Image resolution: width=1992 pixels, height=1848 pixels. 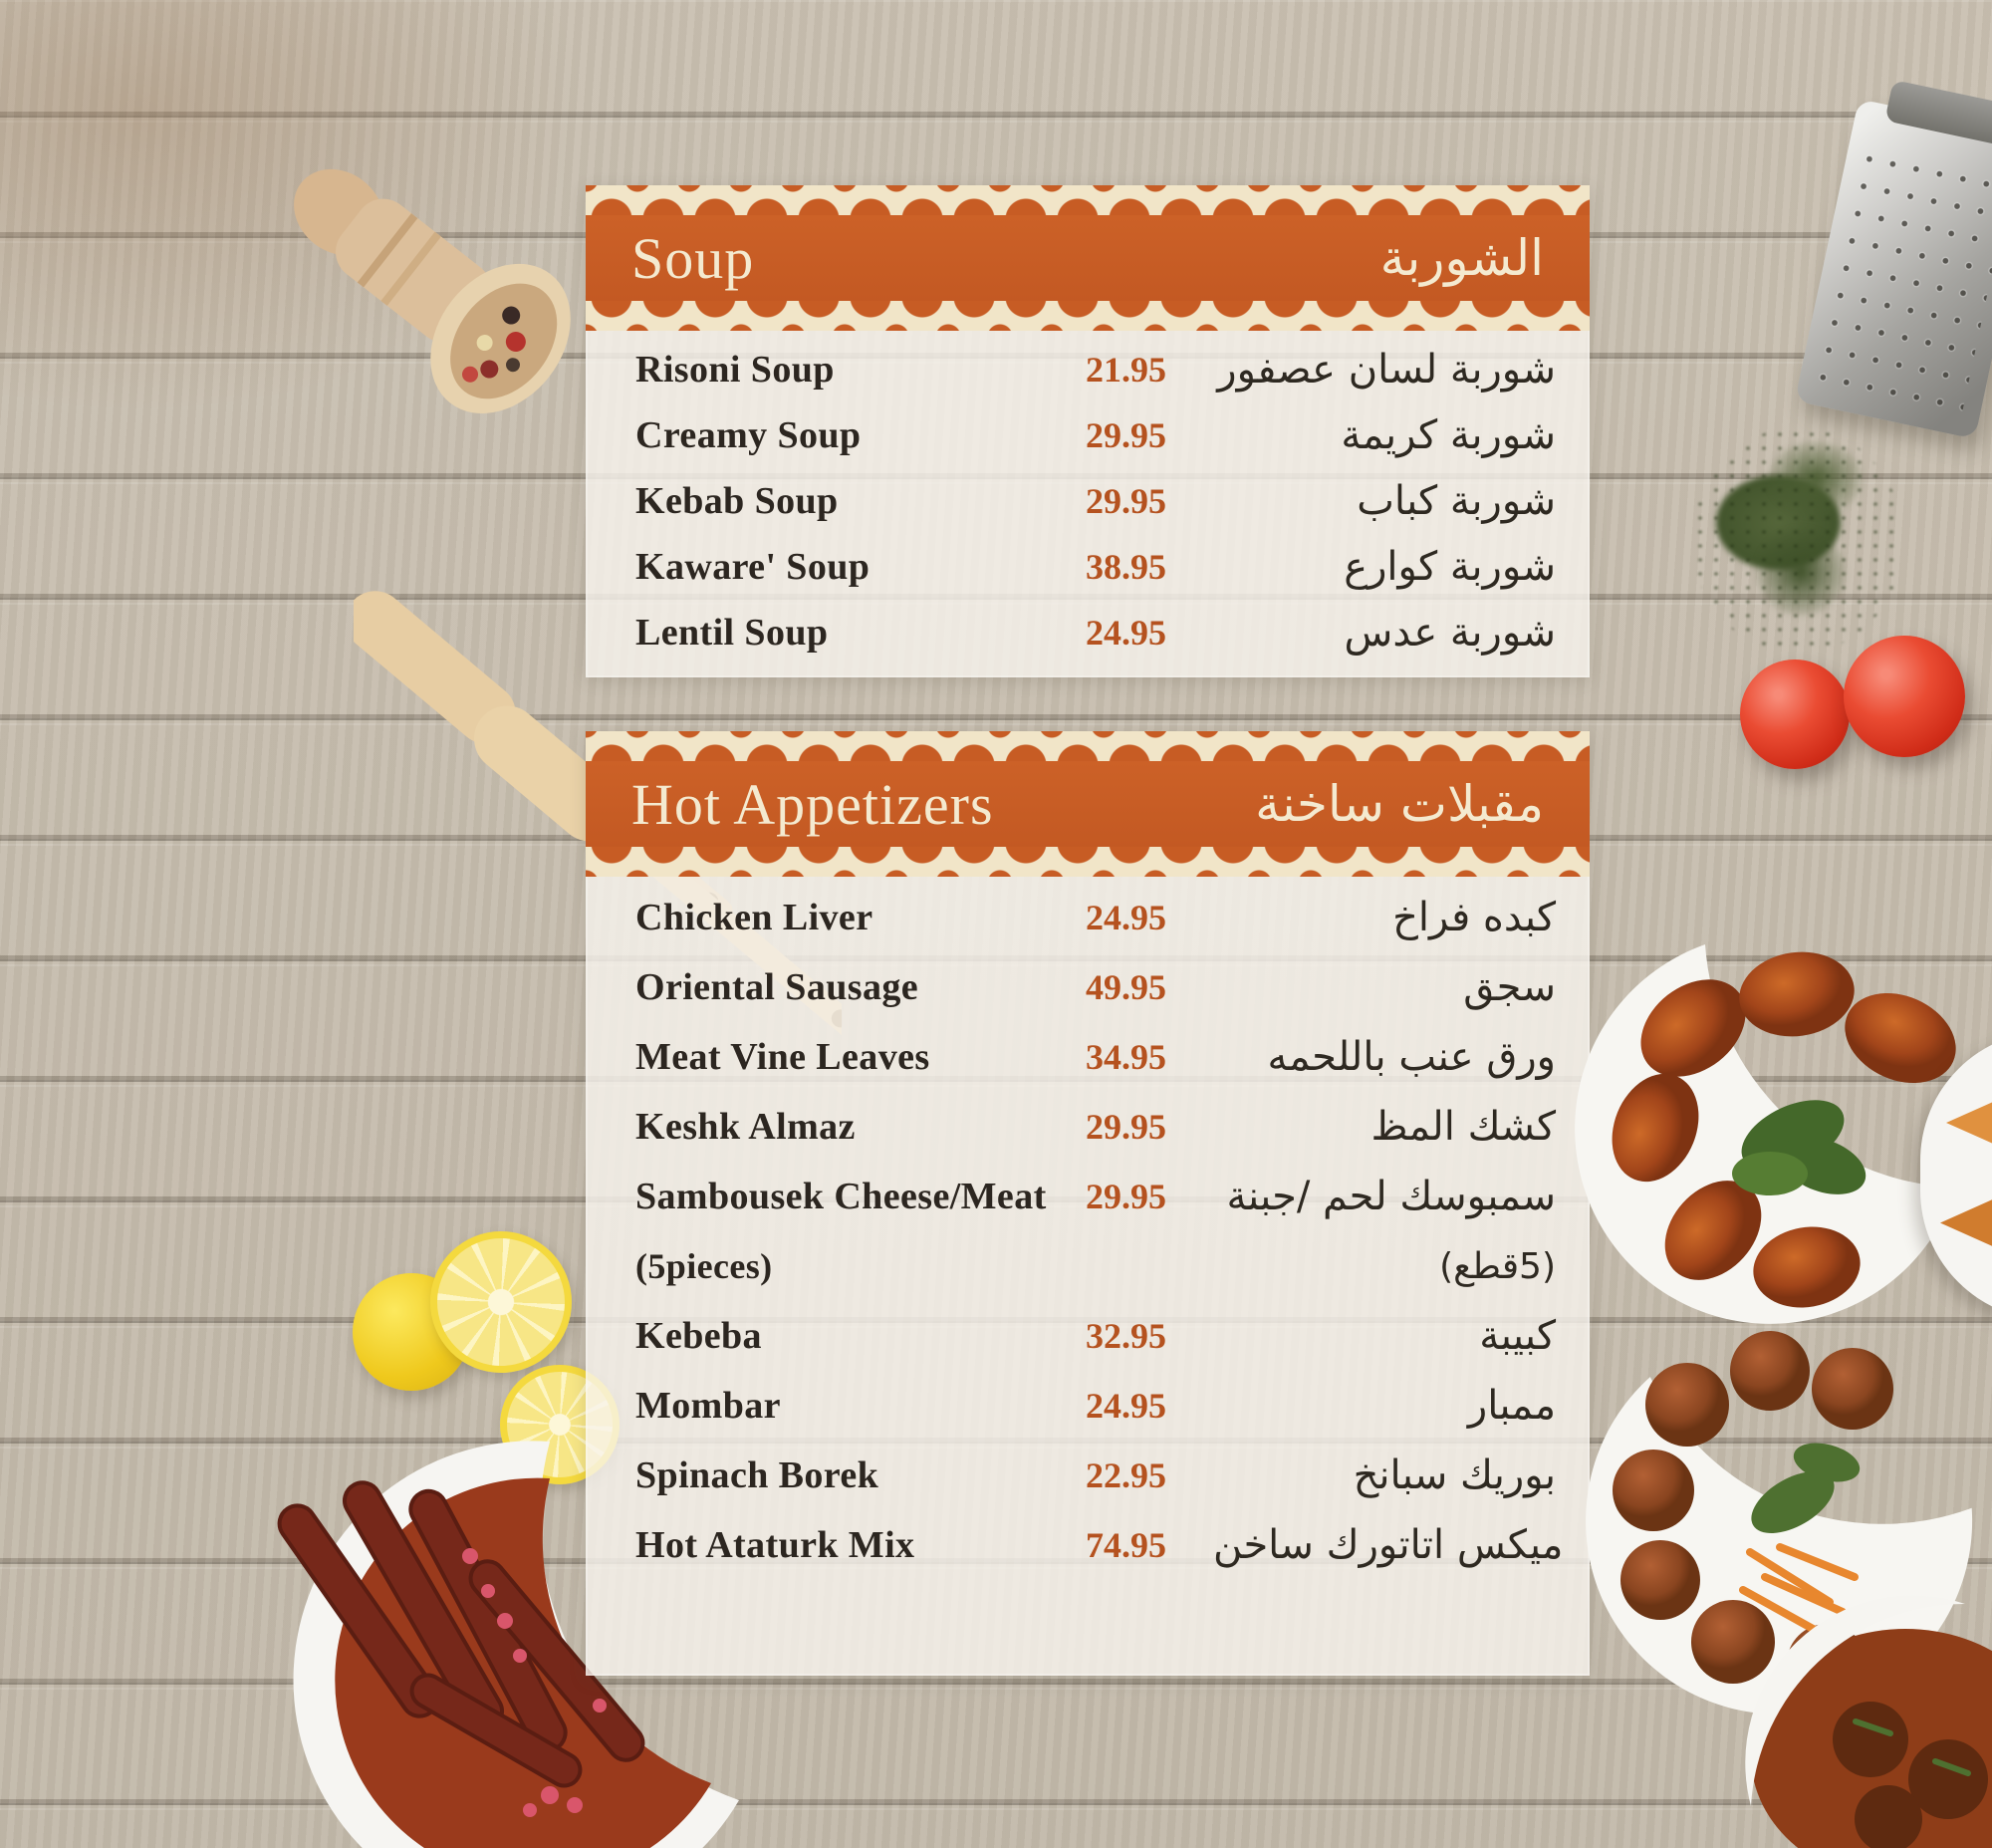 I want to click on item-price: 22.95, so click(x=1126, y=1475).